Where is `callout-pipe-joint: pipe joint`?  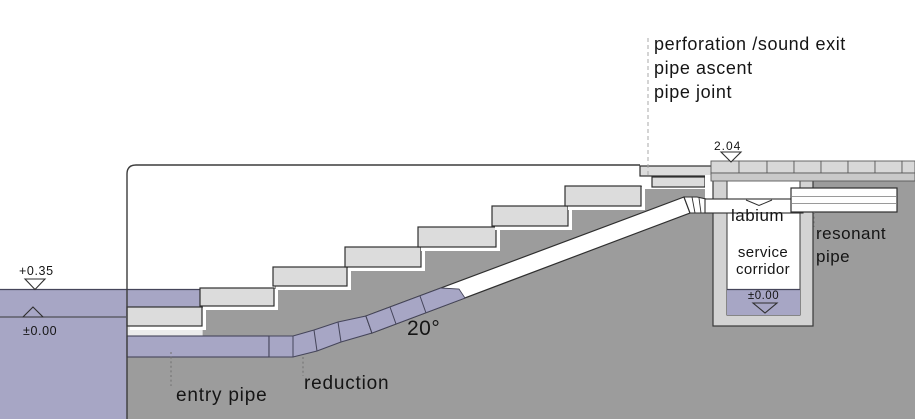
callout-pipe-joint: pipe joint is located at coordinates (693, 92).